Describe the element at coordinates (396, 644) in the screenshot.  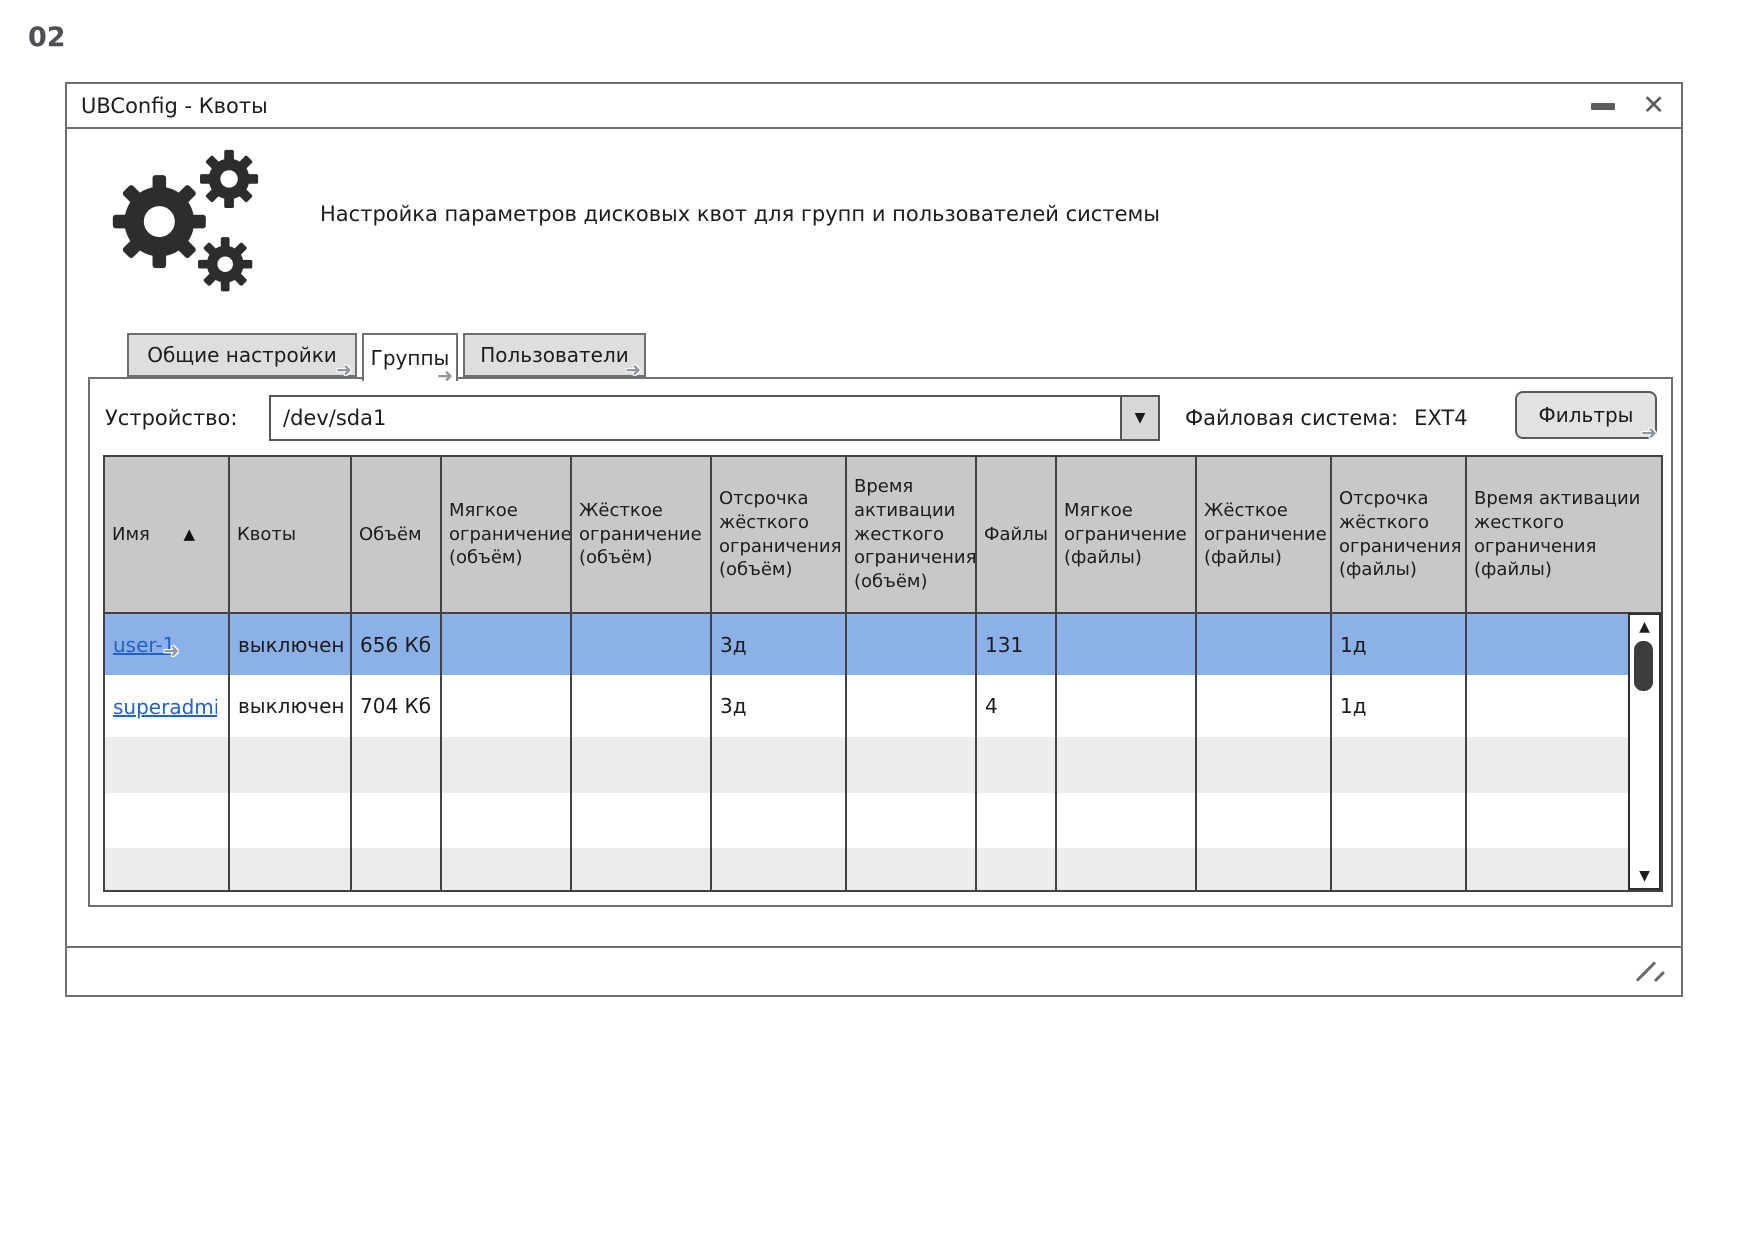
I see `cell-volume: 656 Кб` at that location.